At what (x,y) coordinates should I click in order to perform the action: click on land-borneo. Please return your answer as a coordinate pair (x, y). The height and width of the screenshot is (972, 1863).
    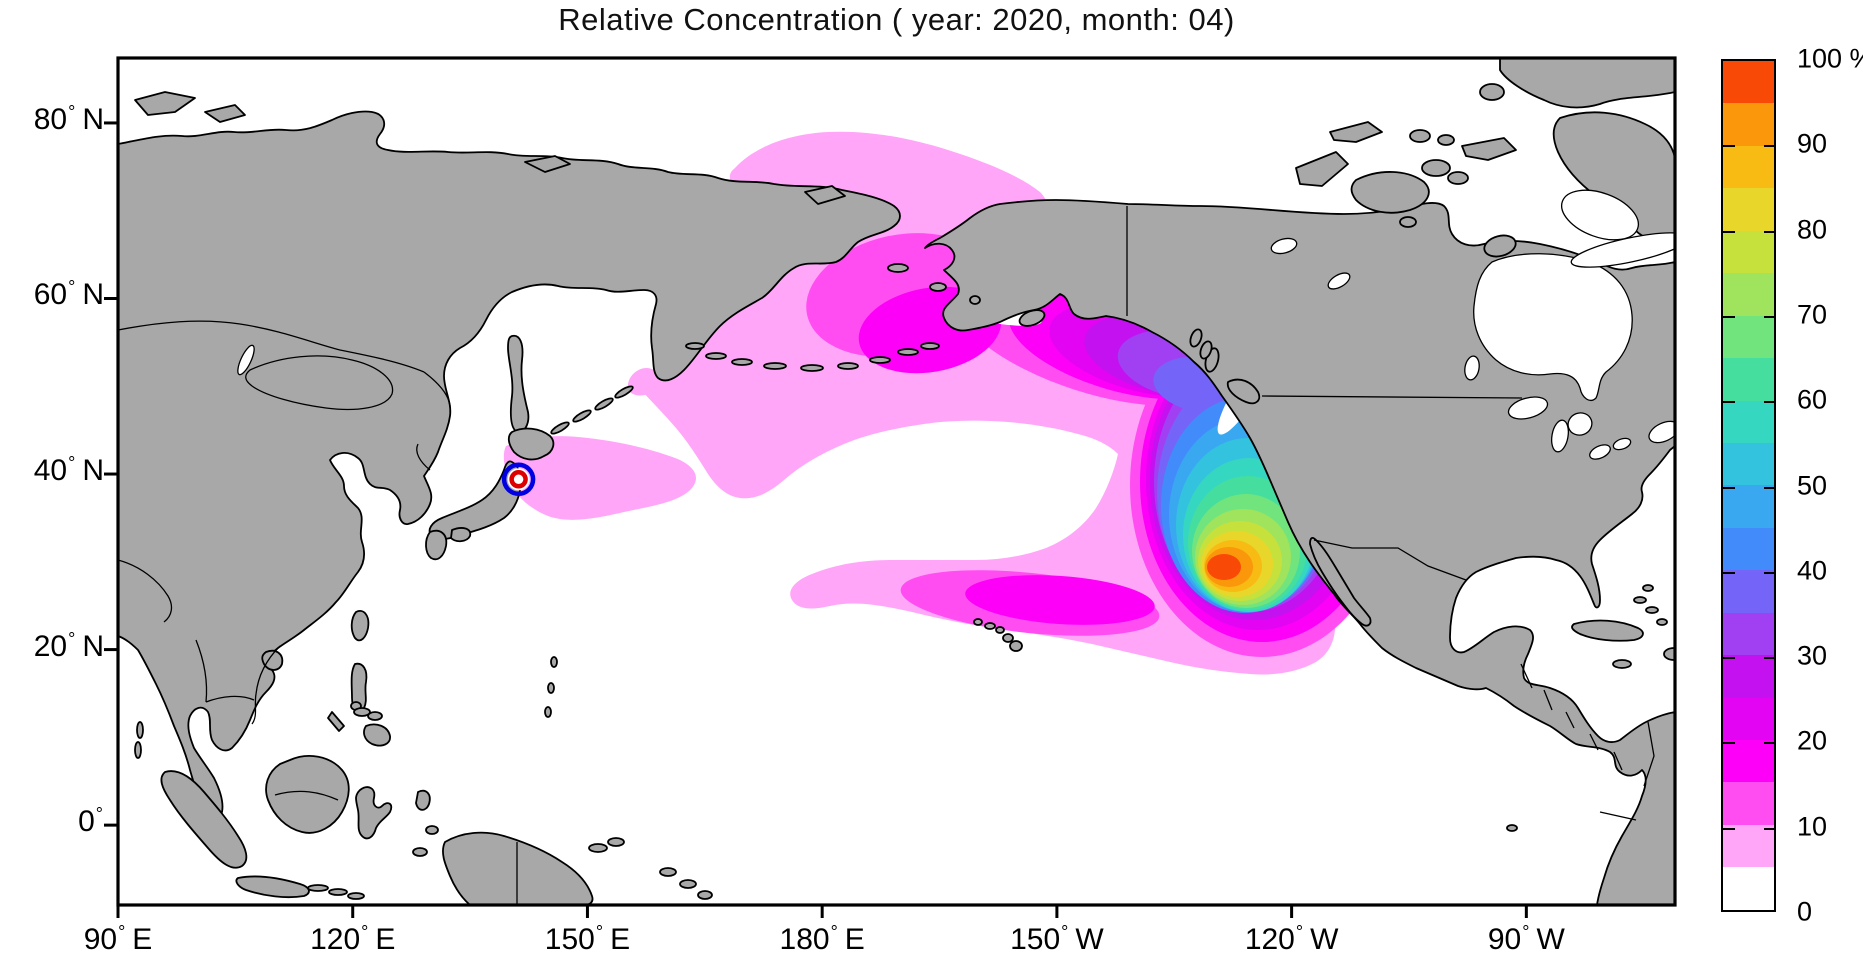
    Looking at the image, I should click on (307, 794).